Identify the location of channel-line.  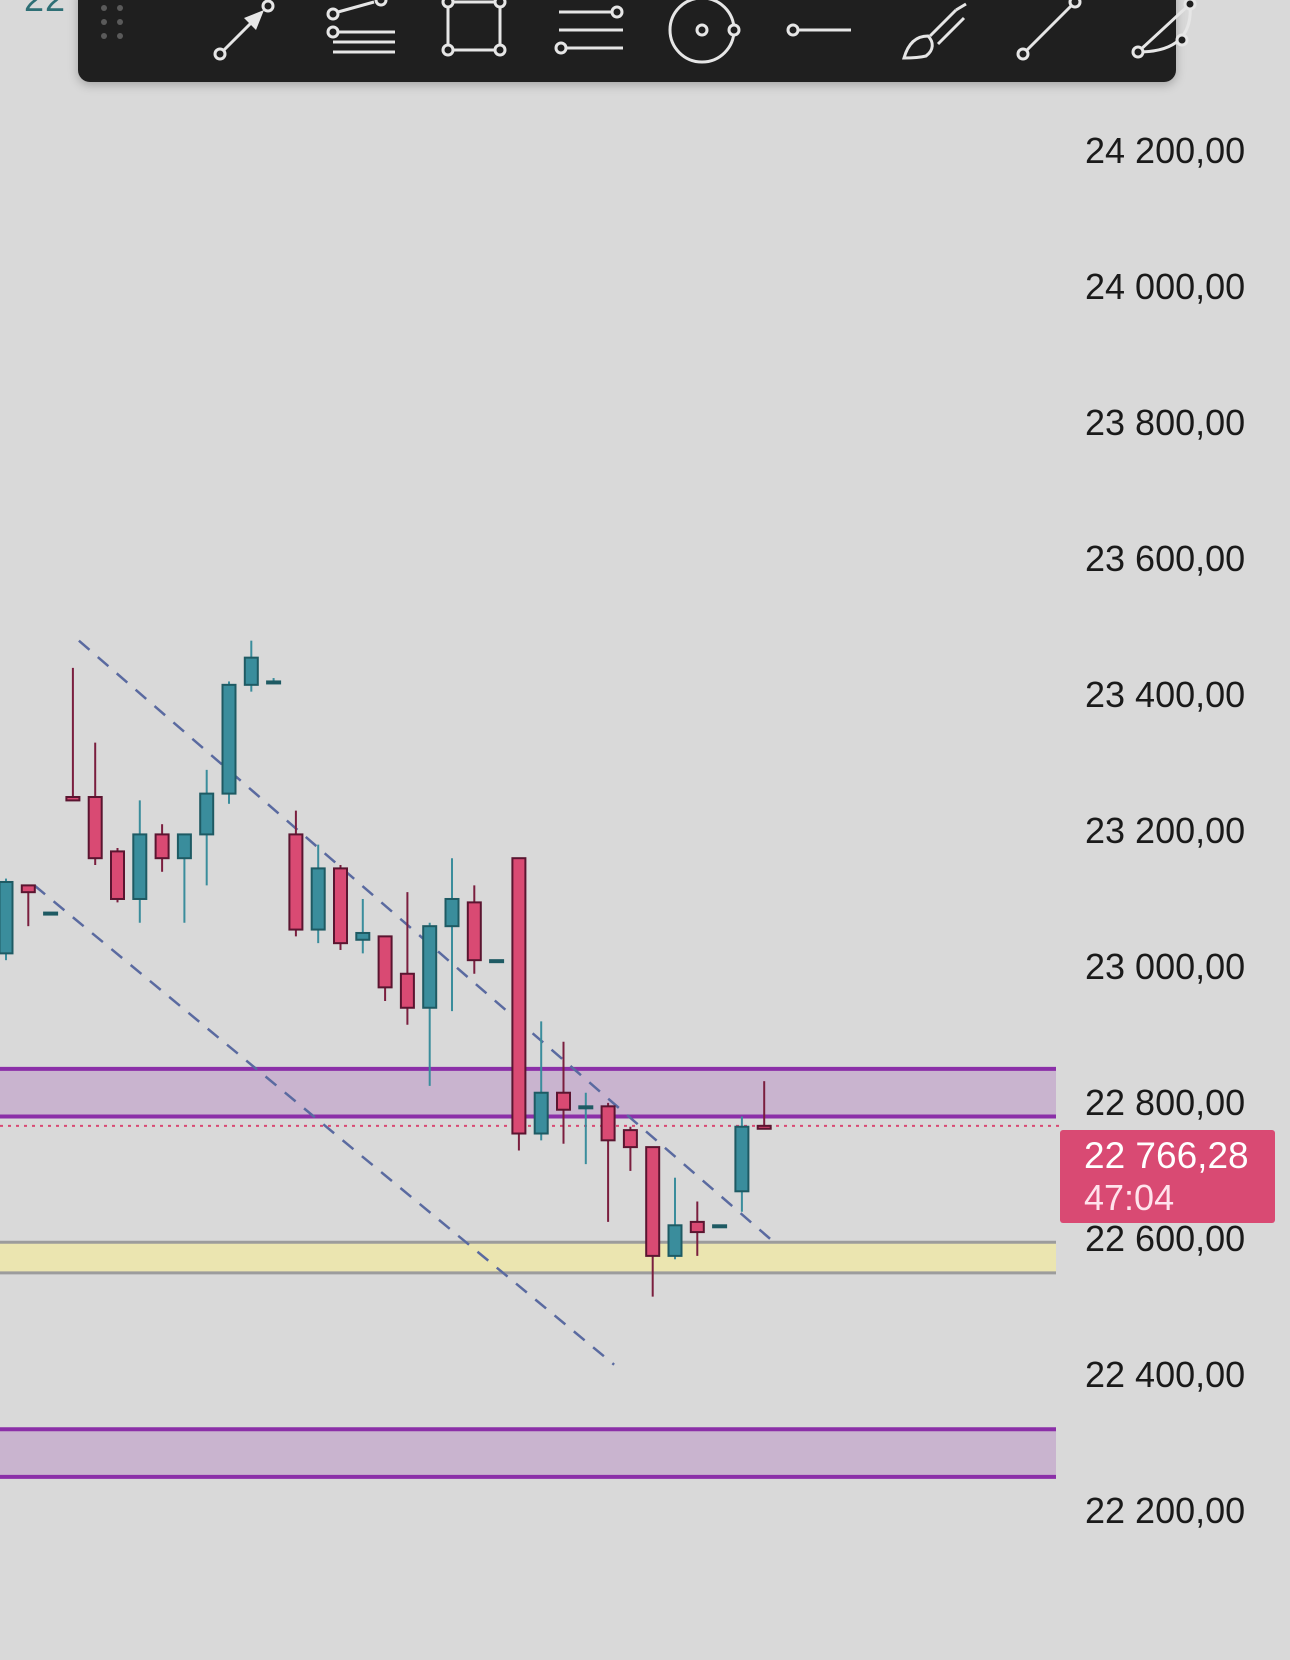
(324, 1125).